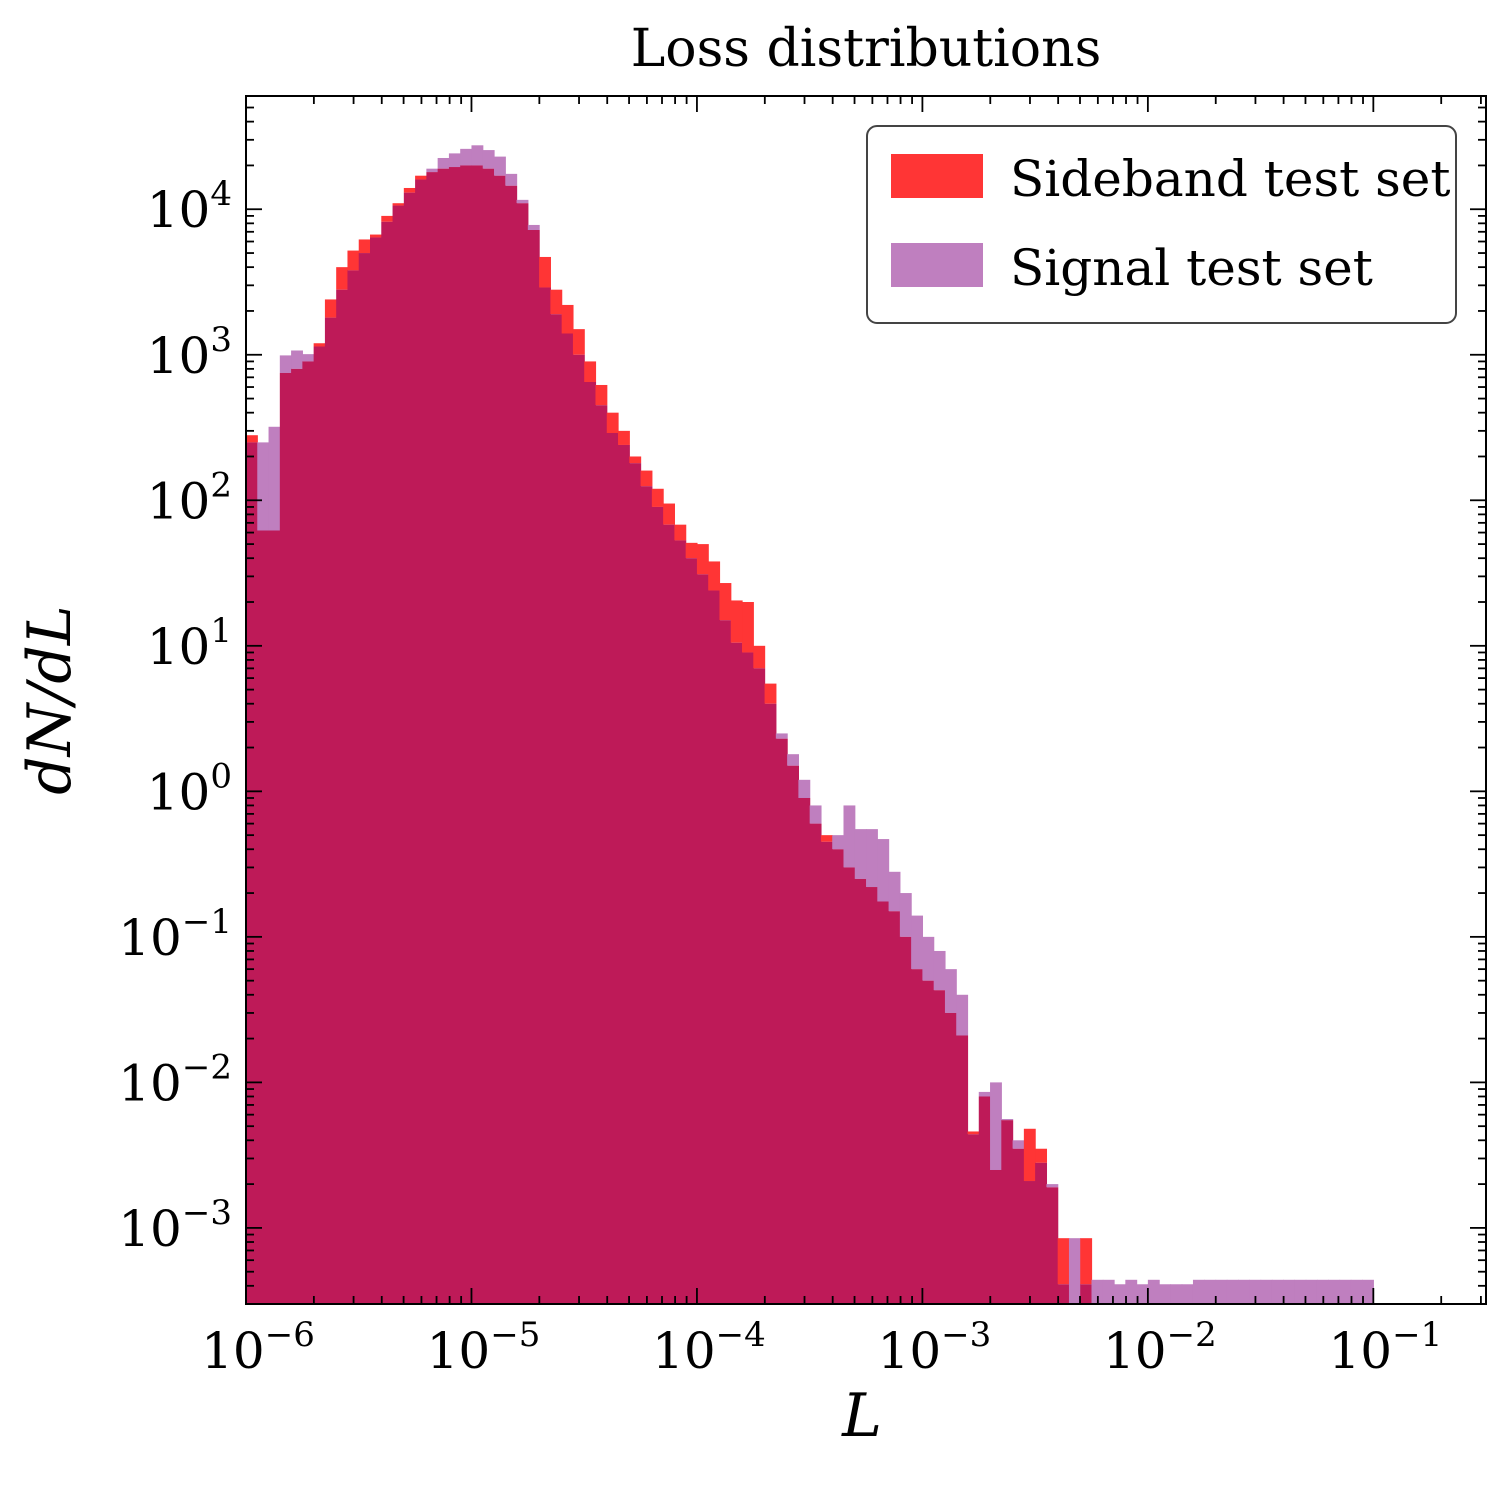  What do you see at coordinates (189, 788) in the screenshot?
I see `y-tick-label: 10⁰` at bounding box center [189, 788].